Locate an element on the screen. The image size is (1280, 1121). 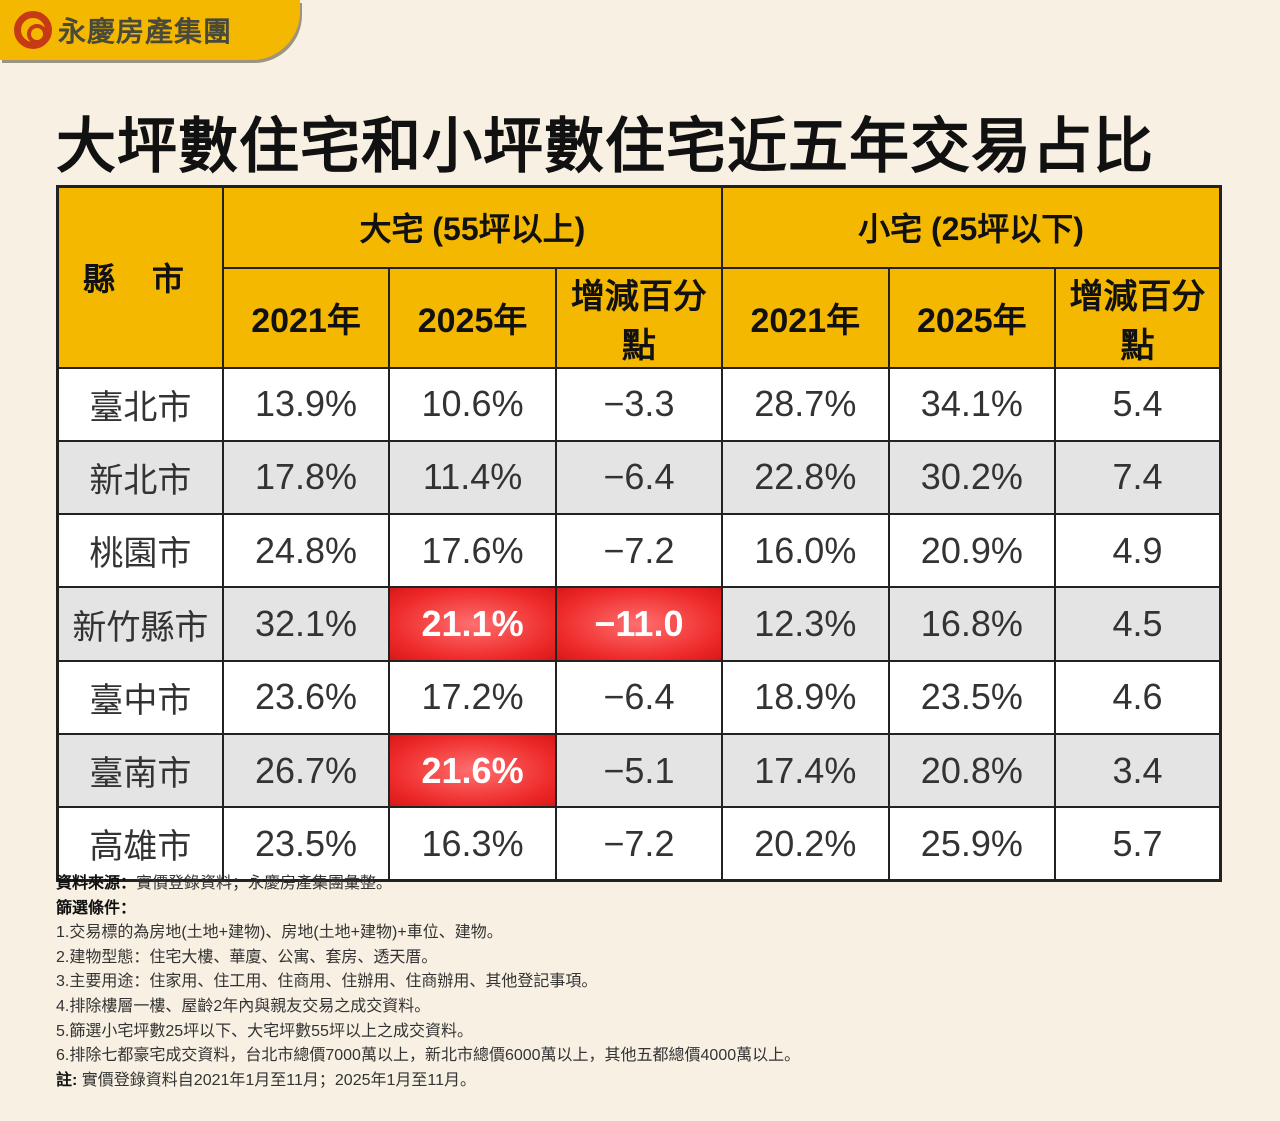
highlighted-value-cell: 21.1% is located at coordinates (472, 624).